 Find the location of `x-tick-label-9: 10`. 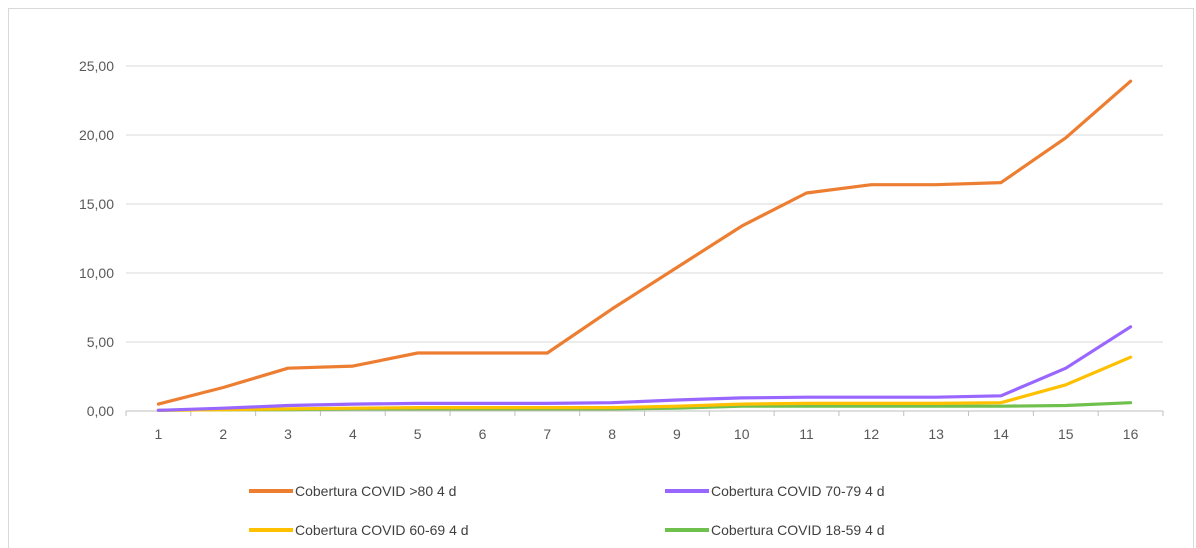

x-tick-label-9: 10 is located at coordinates (742, 434).